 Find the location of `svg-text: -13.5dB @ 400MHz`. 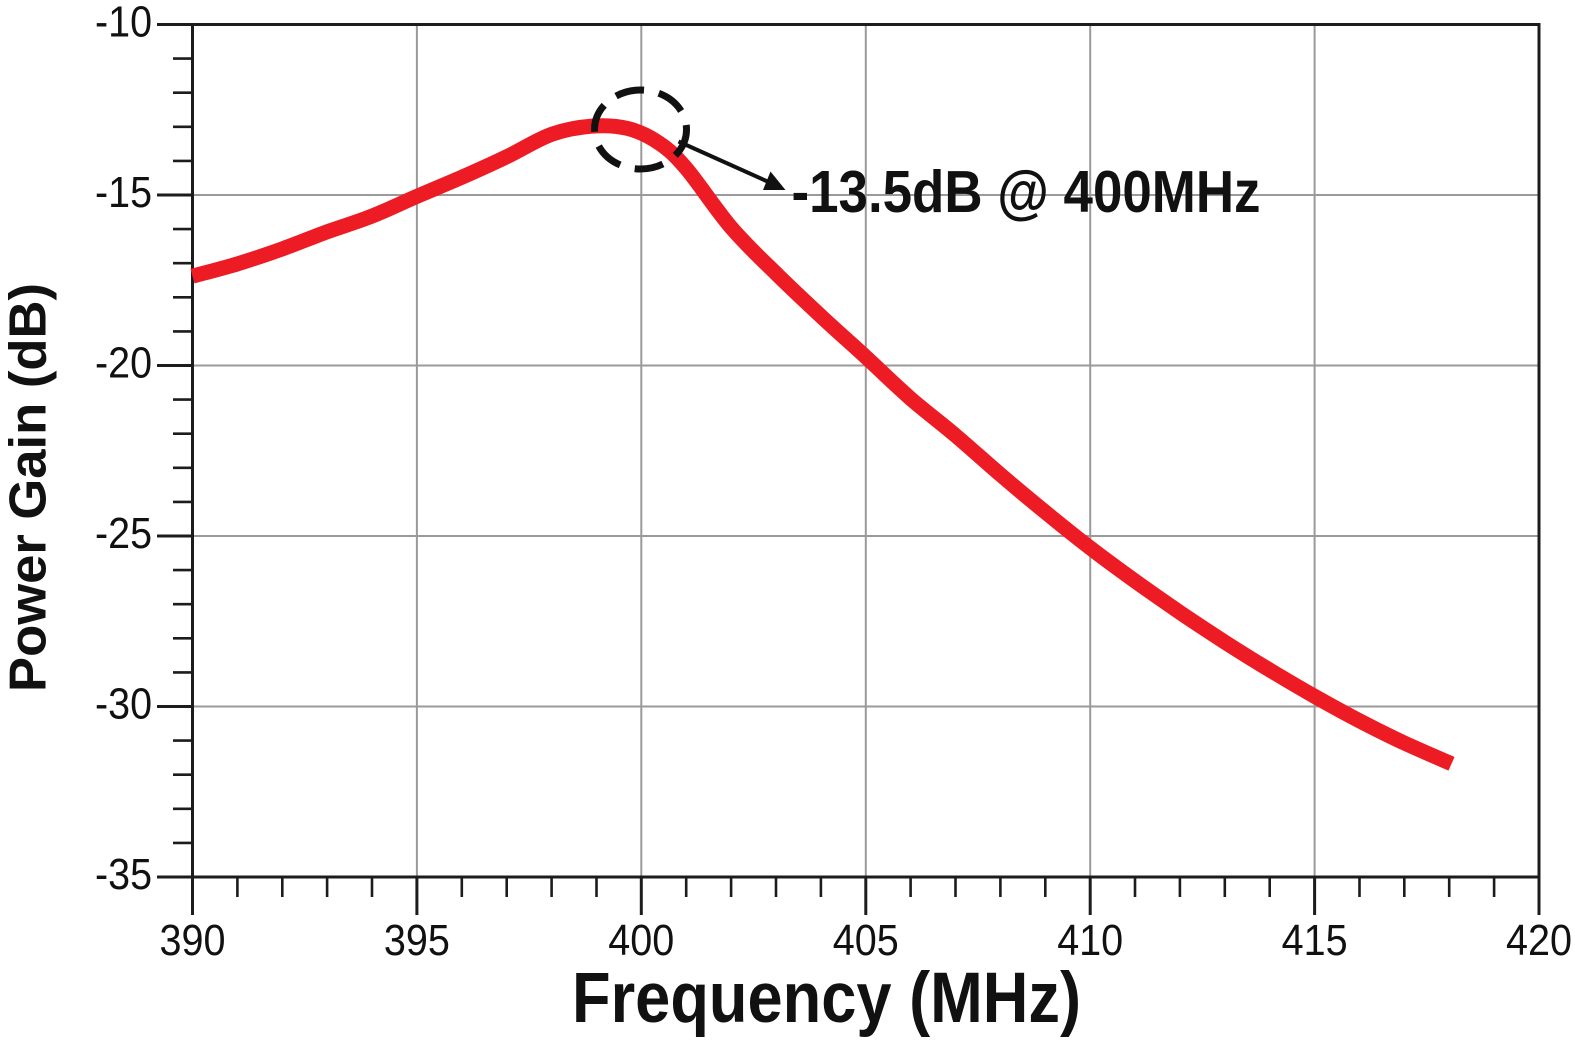

svg-text: -13.5dB @ 400MHz is located at coordinates (1026, 192).